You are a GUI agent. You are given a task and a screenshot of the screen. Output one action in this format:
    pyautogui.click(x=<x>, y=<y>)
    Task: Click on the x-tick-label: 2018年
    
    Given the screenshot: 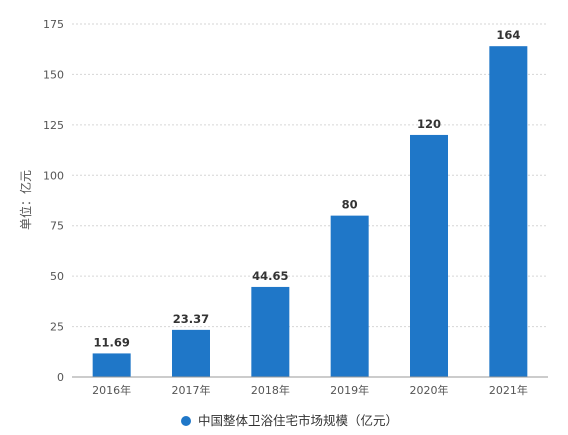 What is the action you would take?
    pyautogui.click(x=270, y=390)
    